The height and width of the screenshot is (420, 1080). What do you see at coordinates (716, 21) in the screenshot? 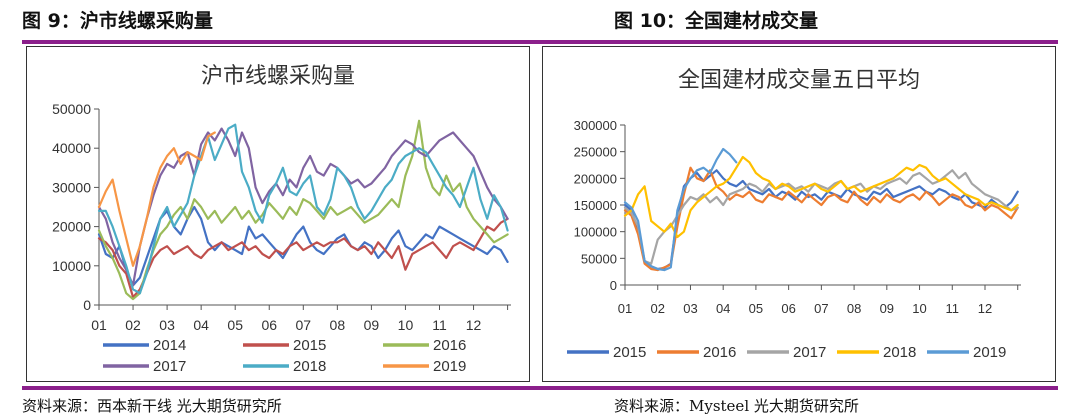
I see `right-figure-caption: 图 10：全国建材成交量` at bounding box center [716, 21].